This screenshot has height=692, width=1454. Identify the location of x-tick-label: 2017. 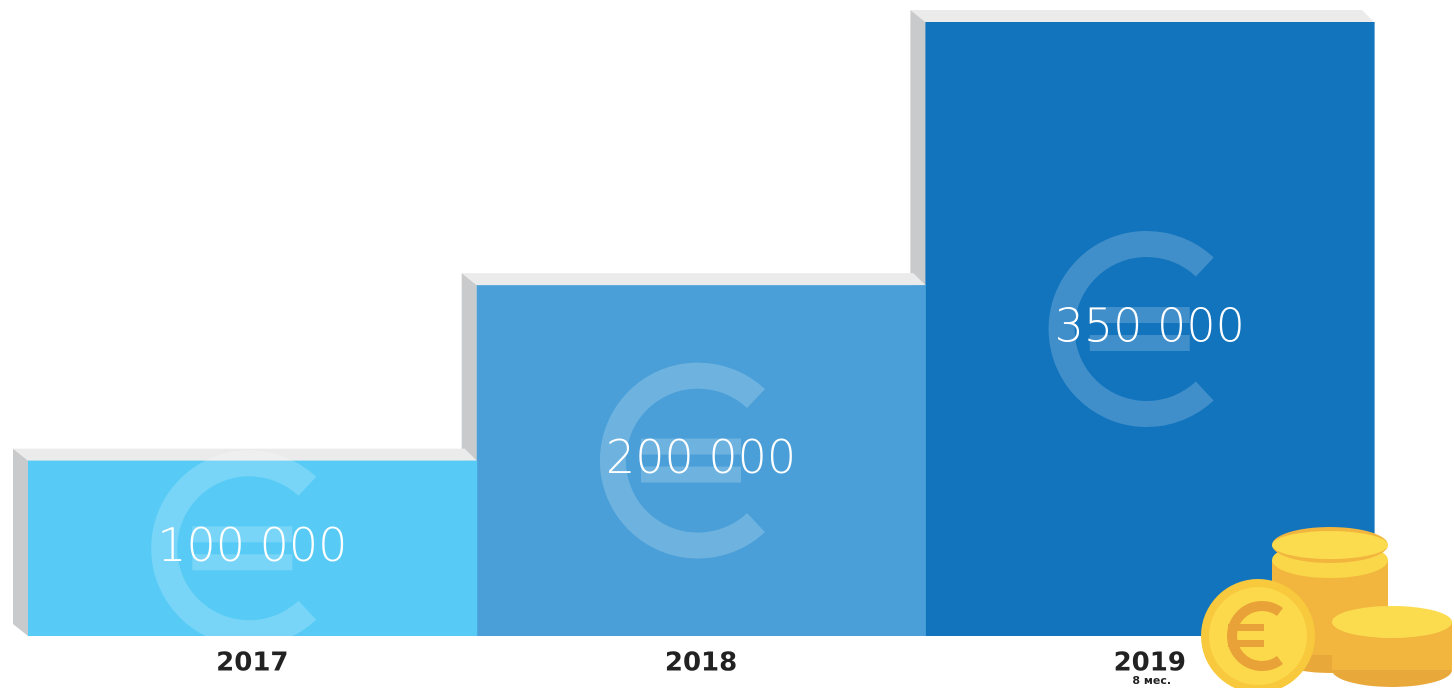
(252, 663).